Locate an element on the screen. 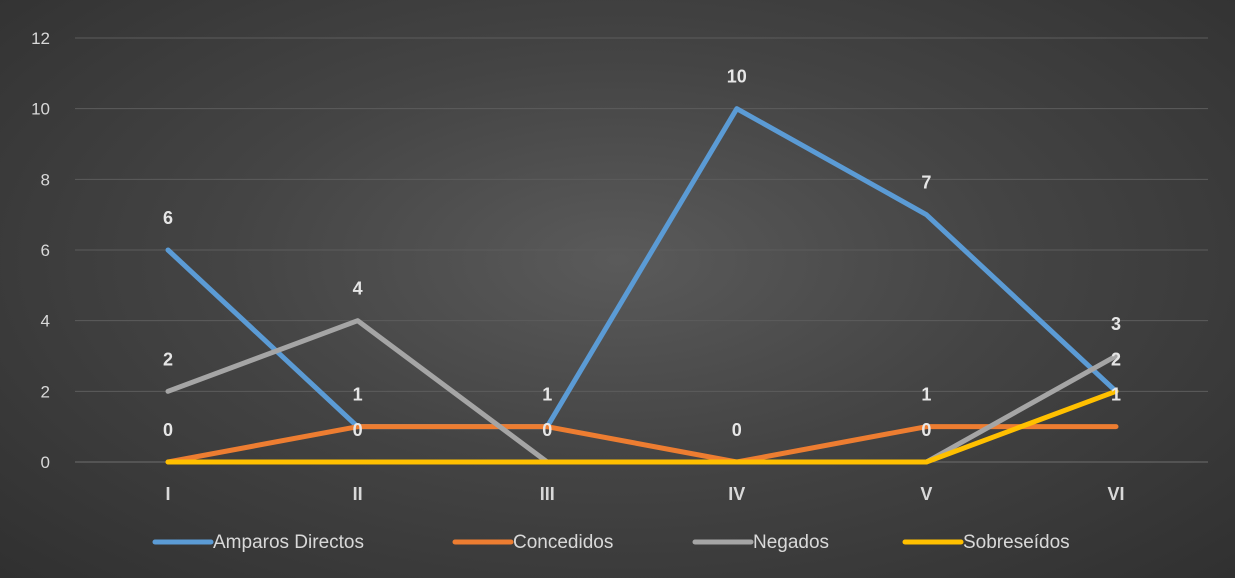  x-tick-label: V is located at coordinates (926, 494).